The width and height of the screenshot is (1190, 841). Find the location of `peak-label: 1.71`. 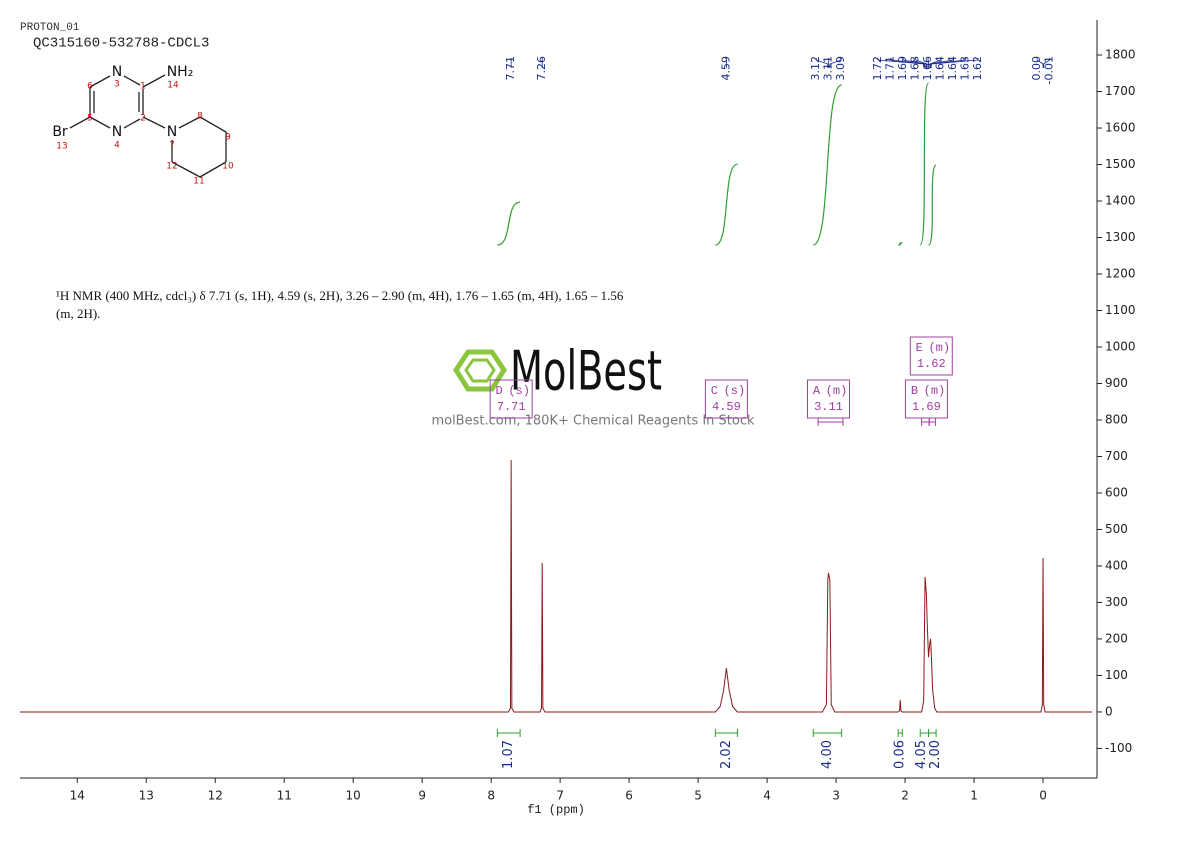

peak-label: 1.71 is located at coordinates (890, 68).